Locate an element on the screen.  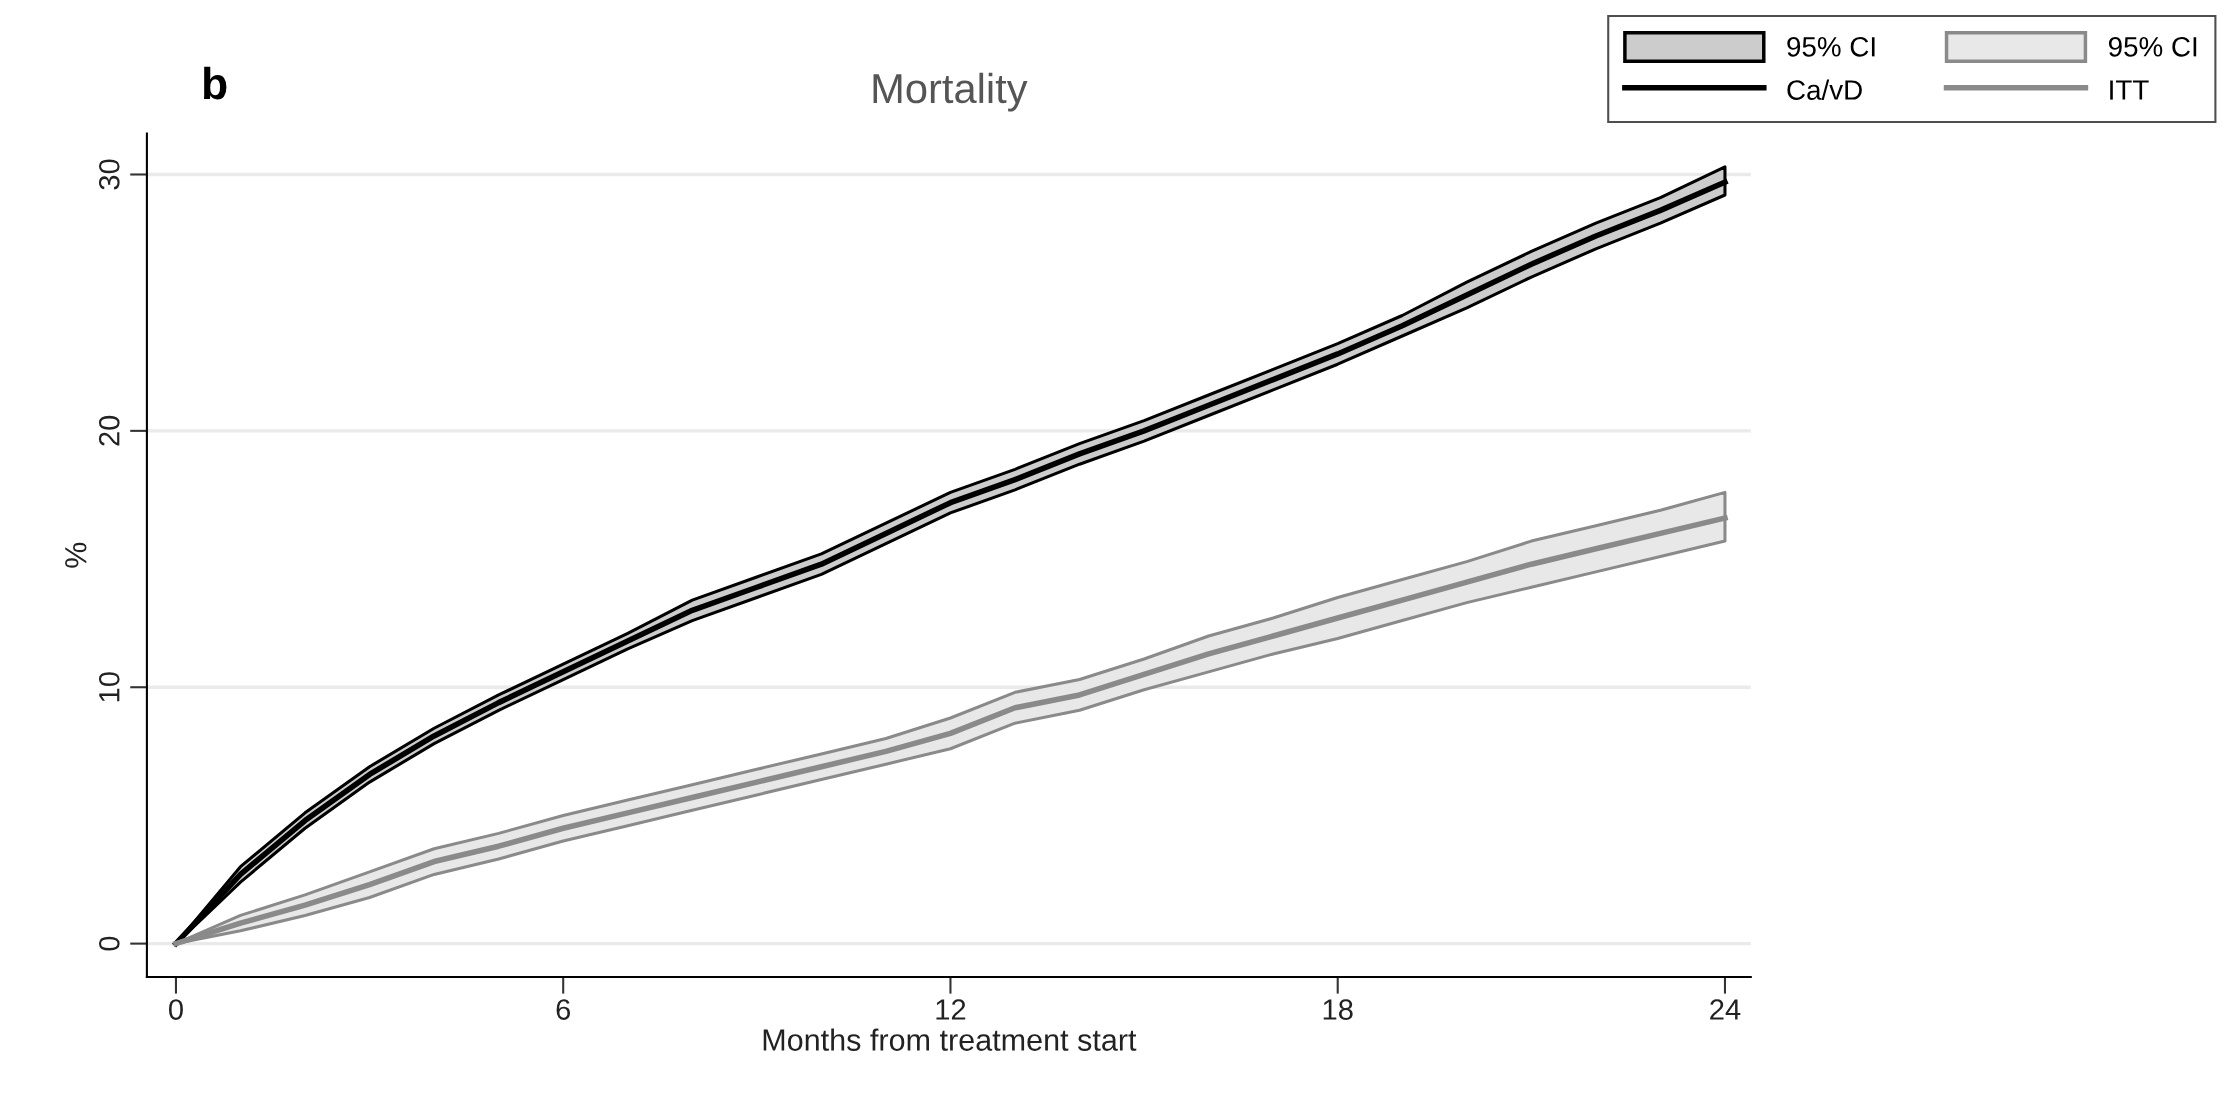
x-tick-label: 6 is located at coordinates (563, 1009).